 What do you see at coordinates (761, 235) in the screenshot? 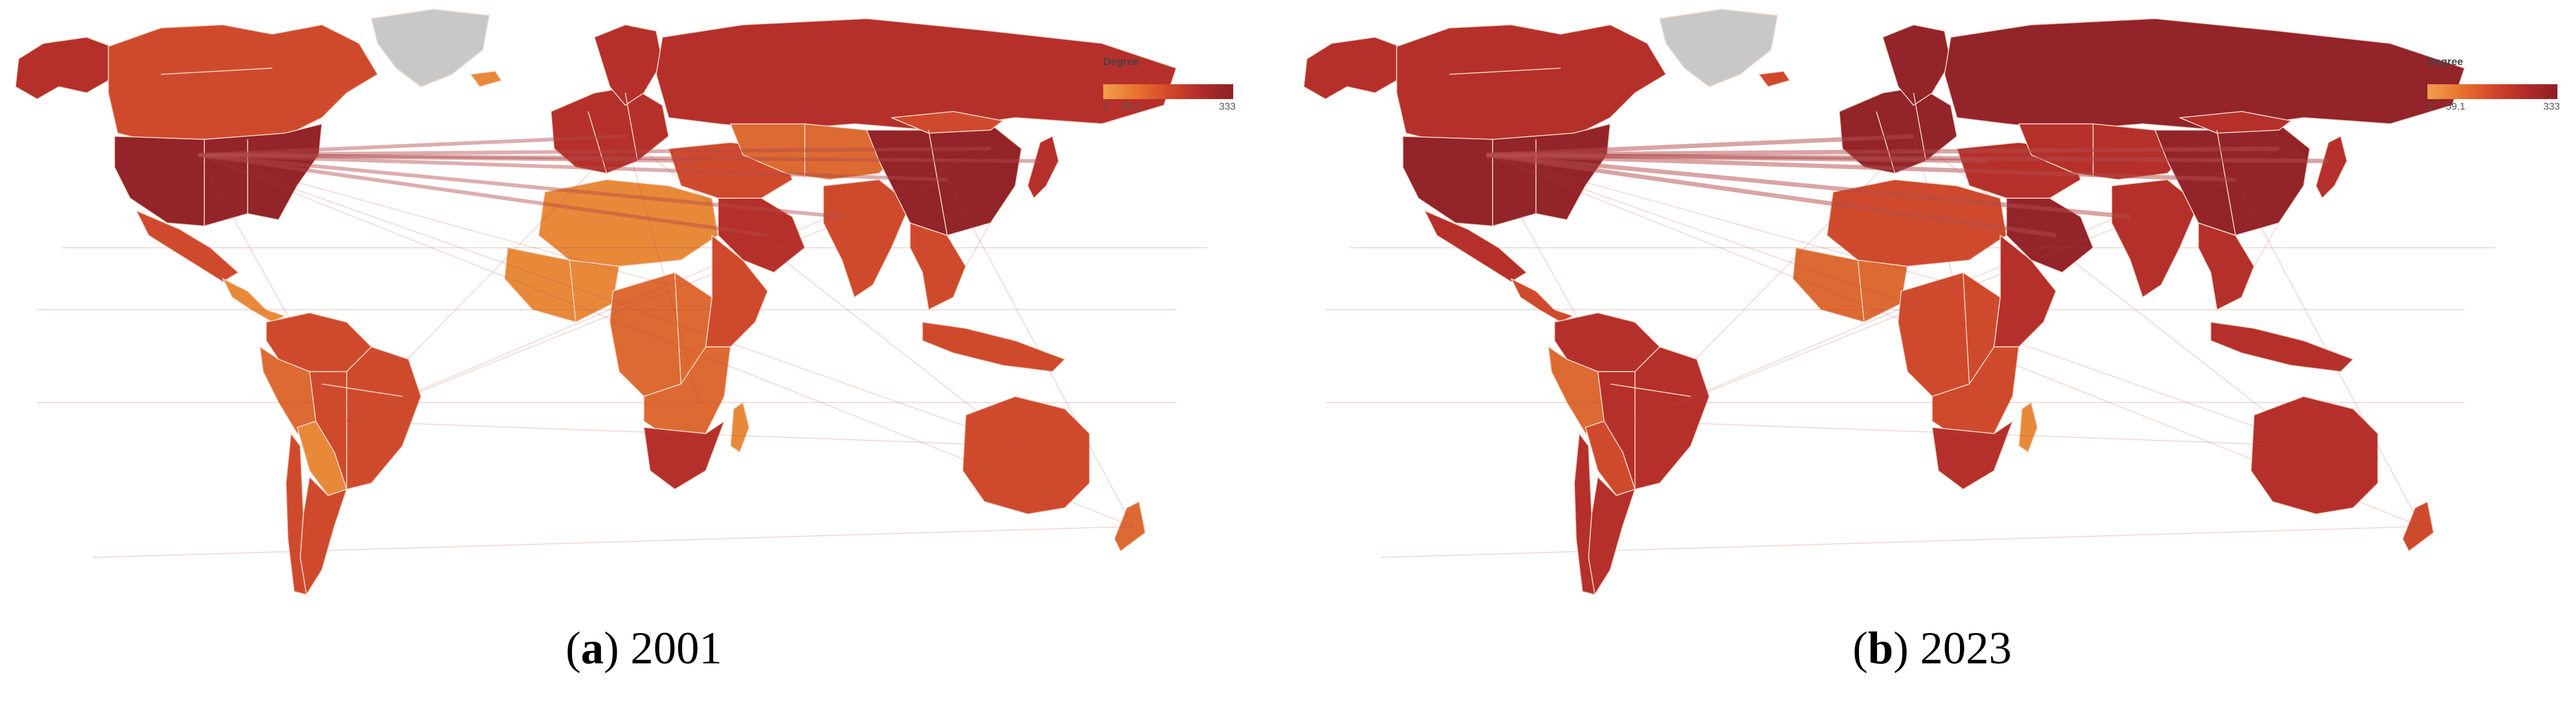
I see `region-arabia` at bounding box center [761, 235].